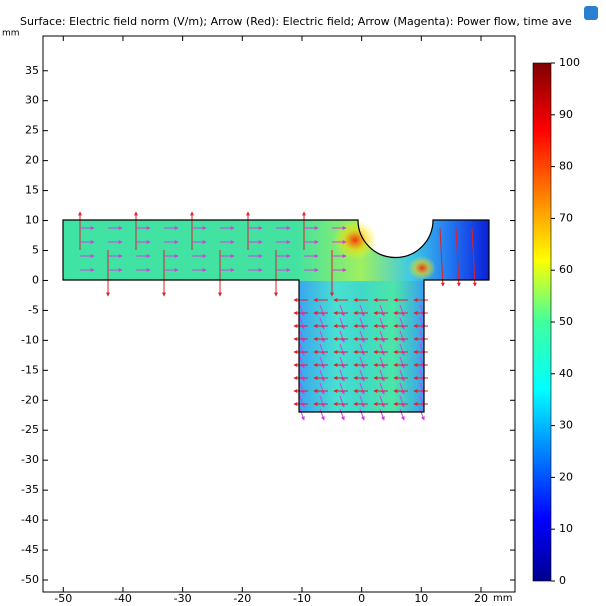  I want to click on x-tick-label: 20, so click(481, 598).